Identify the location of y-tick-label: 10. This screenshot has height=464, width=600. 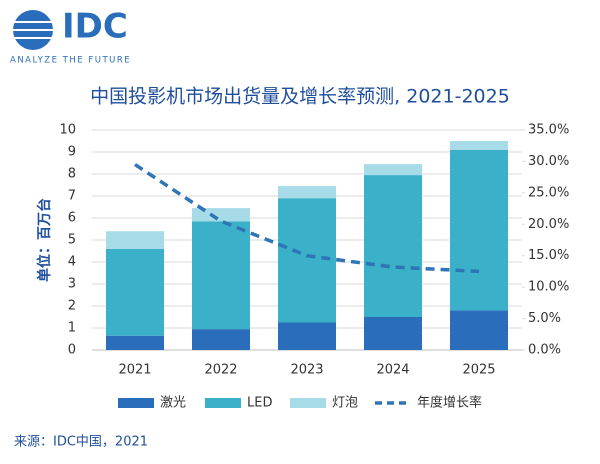
(67, 130).